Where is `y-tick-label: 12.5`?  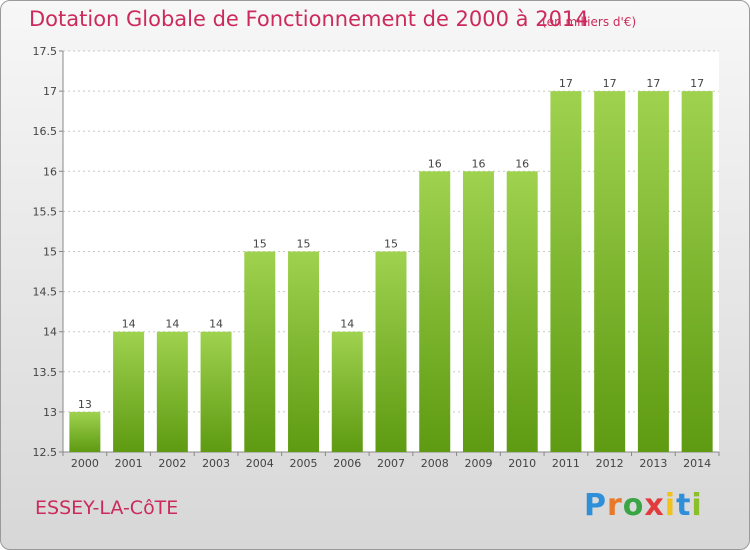 y-tick-label: 12.5 is located at coordinates (45, 452).